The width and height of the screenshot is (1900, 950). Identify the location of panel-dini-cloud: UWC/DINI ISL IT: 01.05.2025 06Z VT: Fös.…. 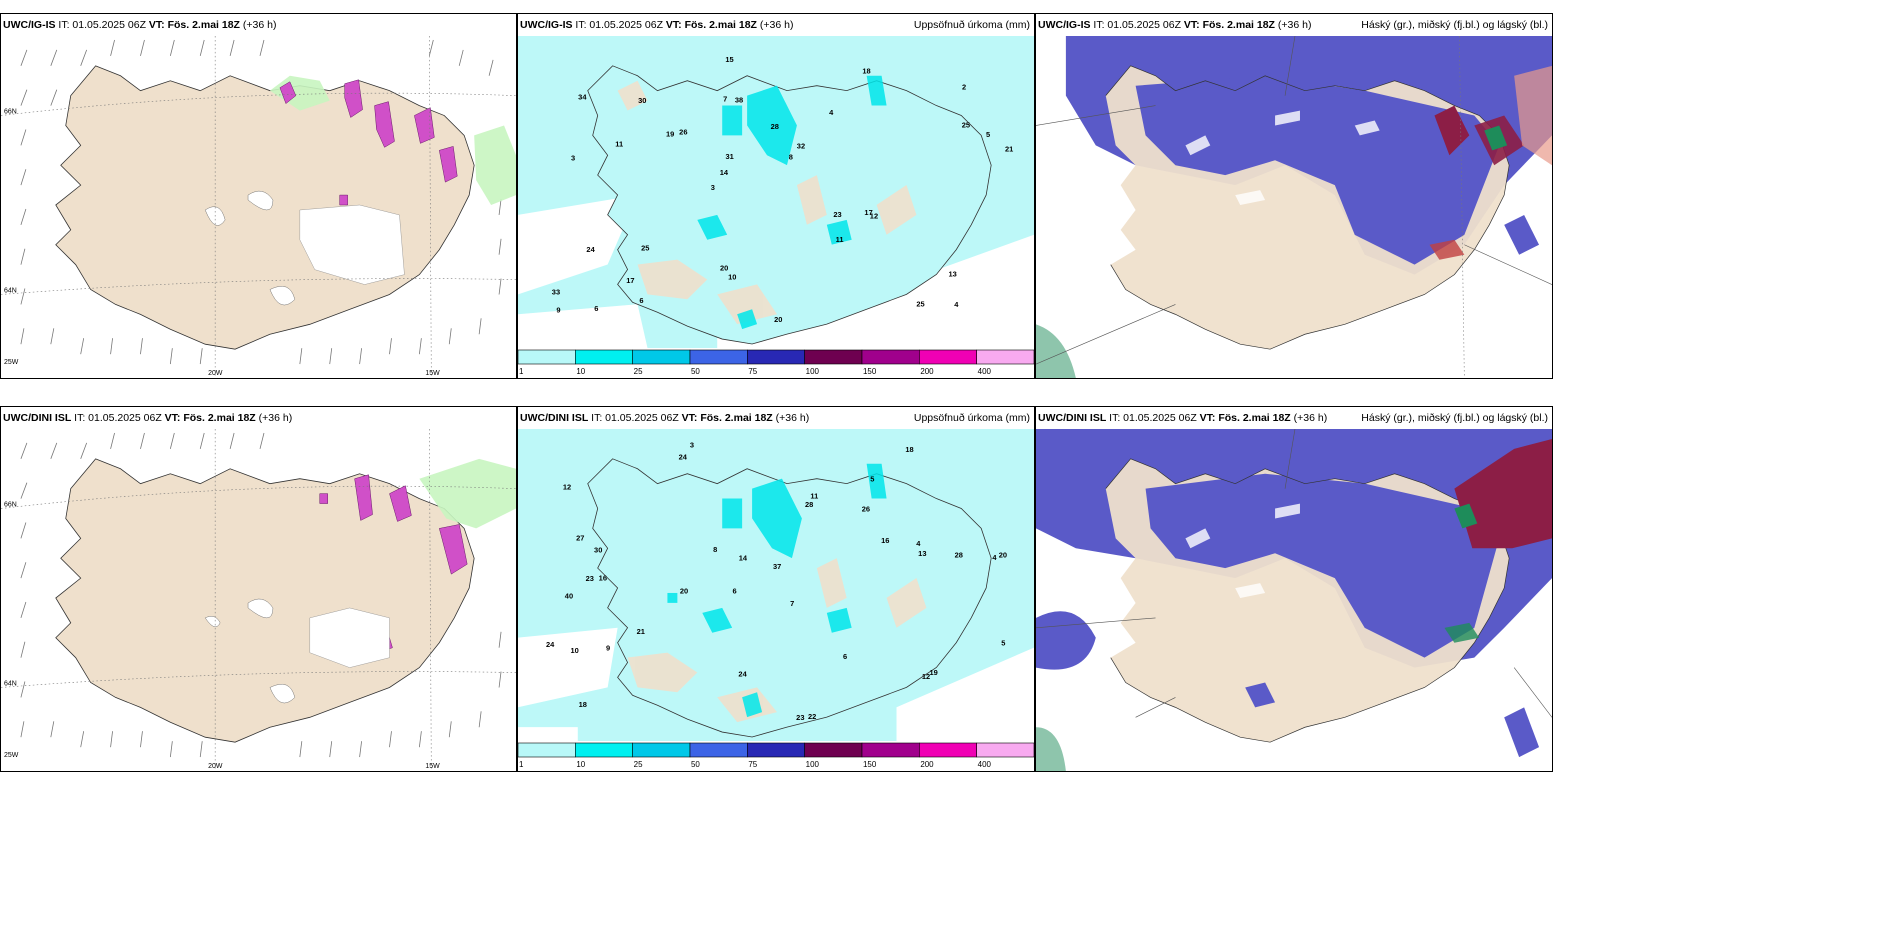
(1294, 589).